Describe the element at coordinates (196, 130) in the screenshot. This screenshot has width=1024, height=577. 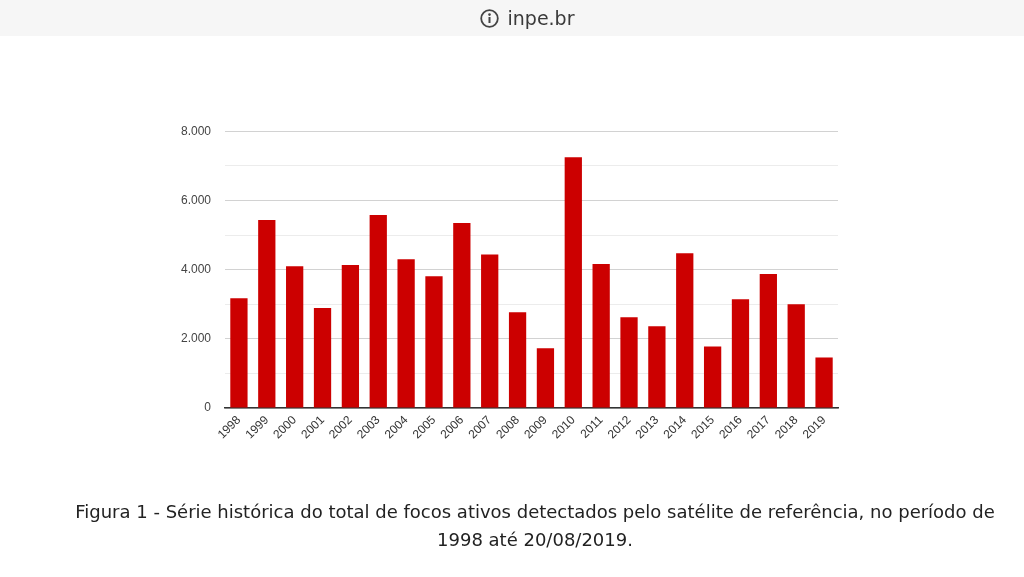
I see `y-tick-label: 8.000` at that location.